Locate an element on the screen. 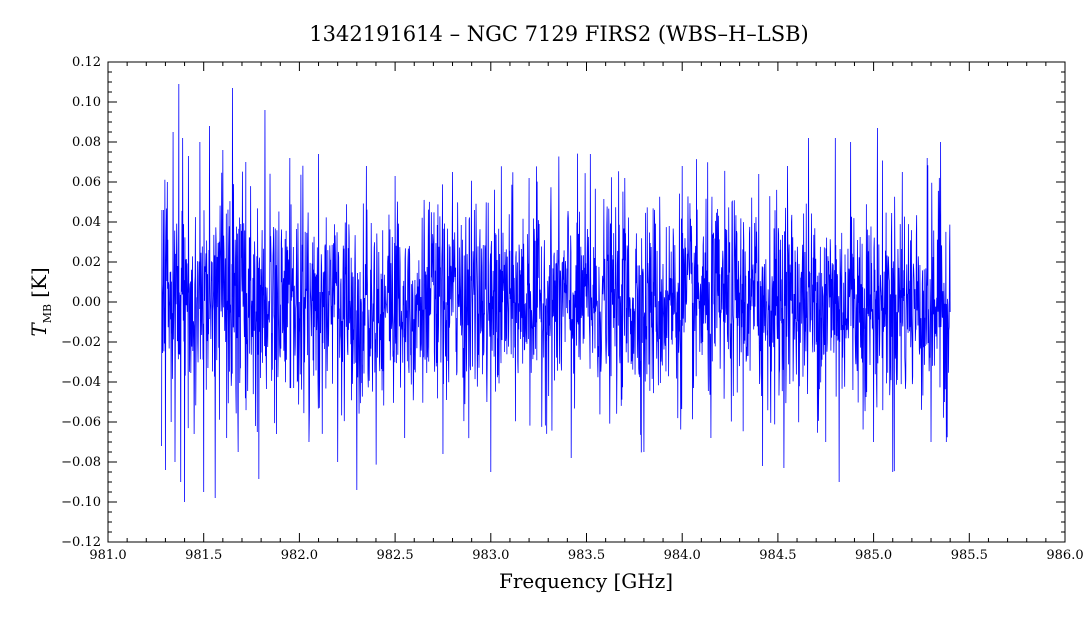 This screenshot has width=1090, height=618. x-tick-label: 984.5 is located at coordinates (777, 555).